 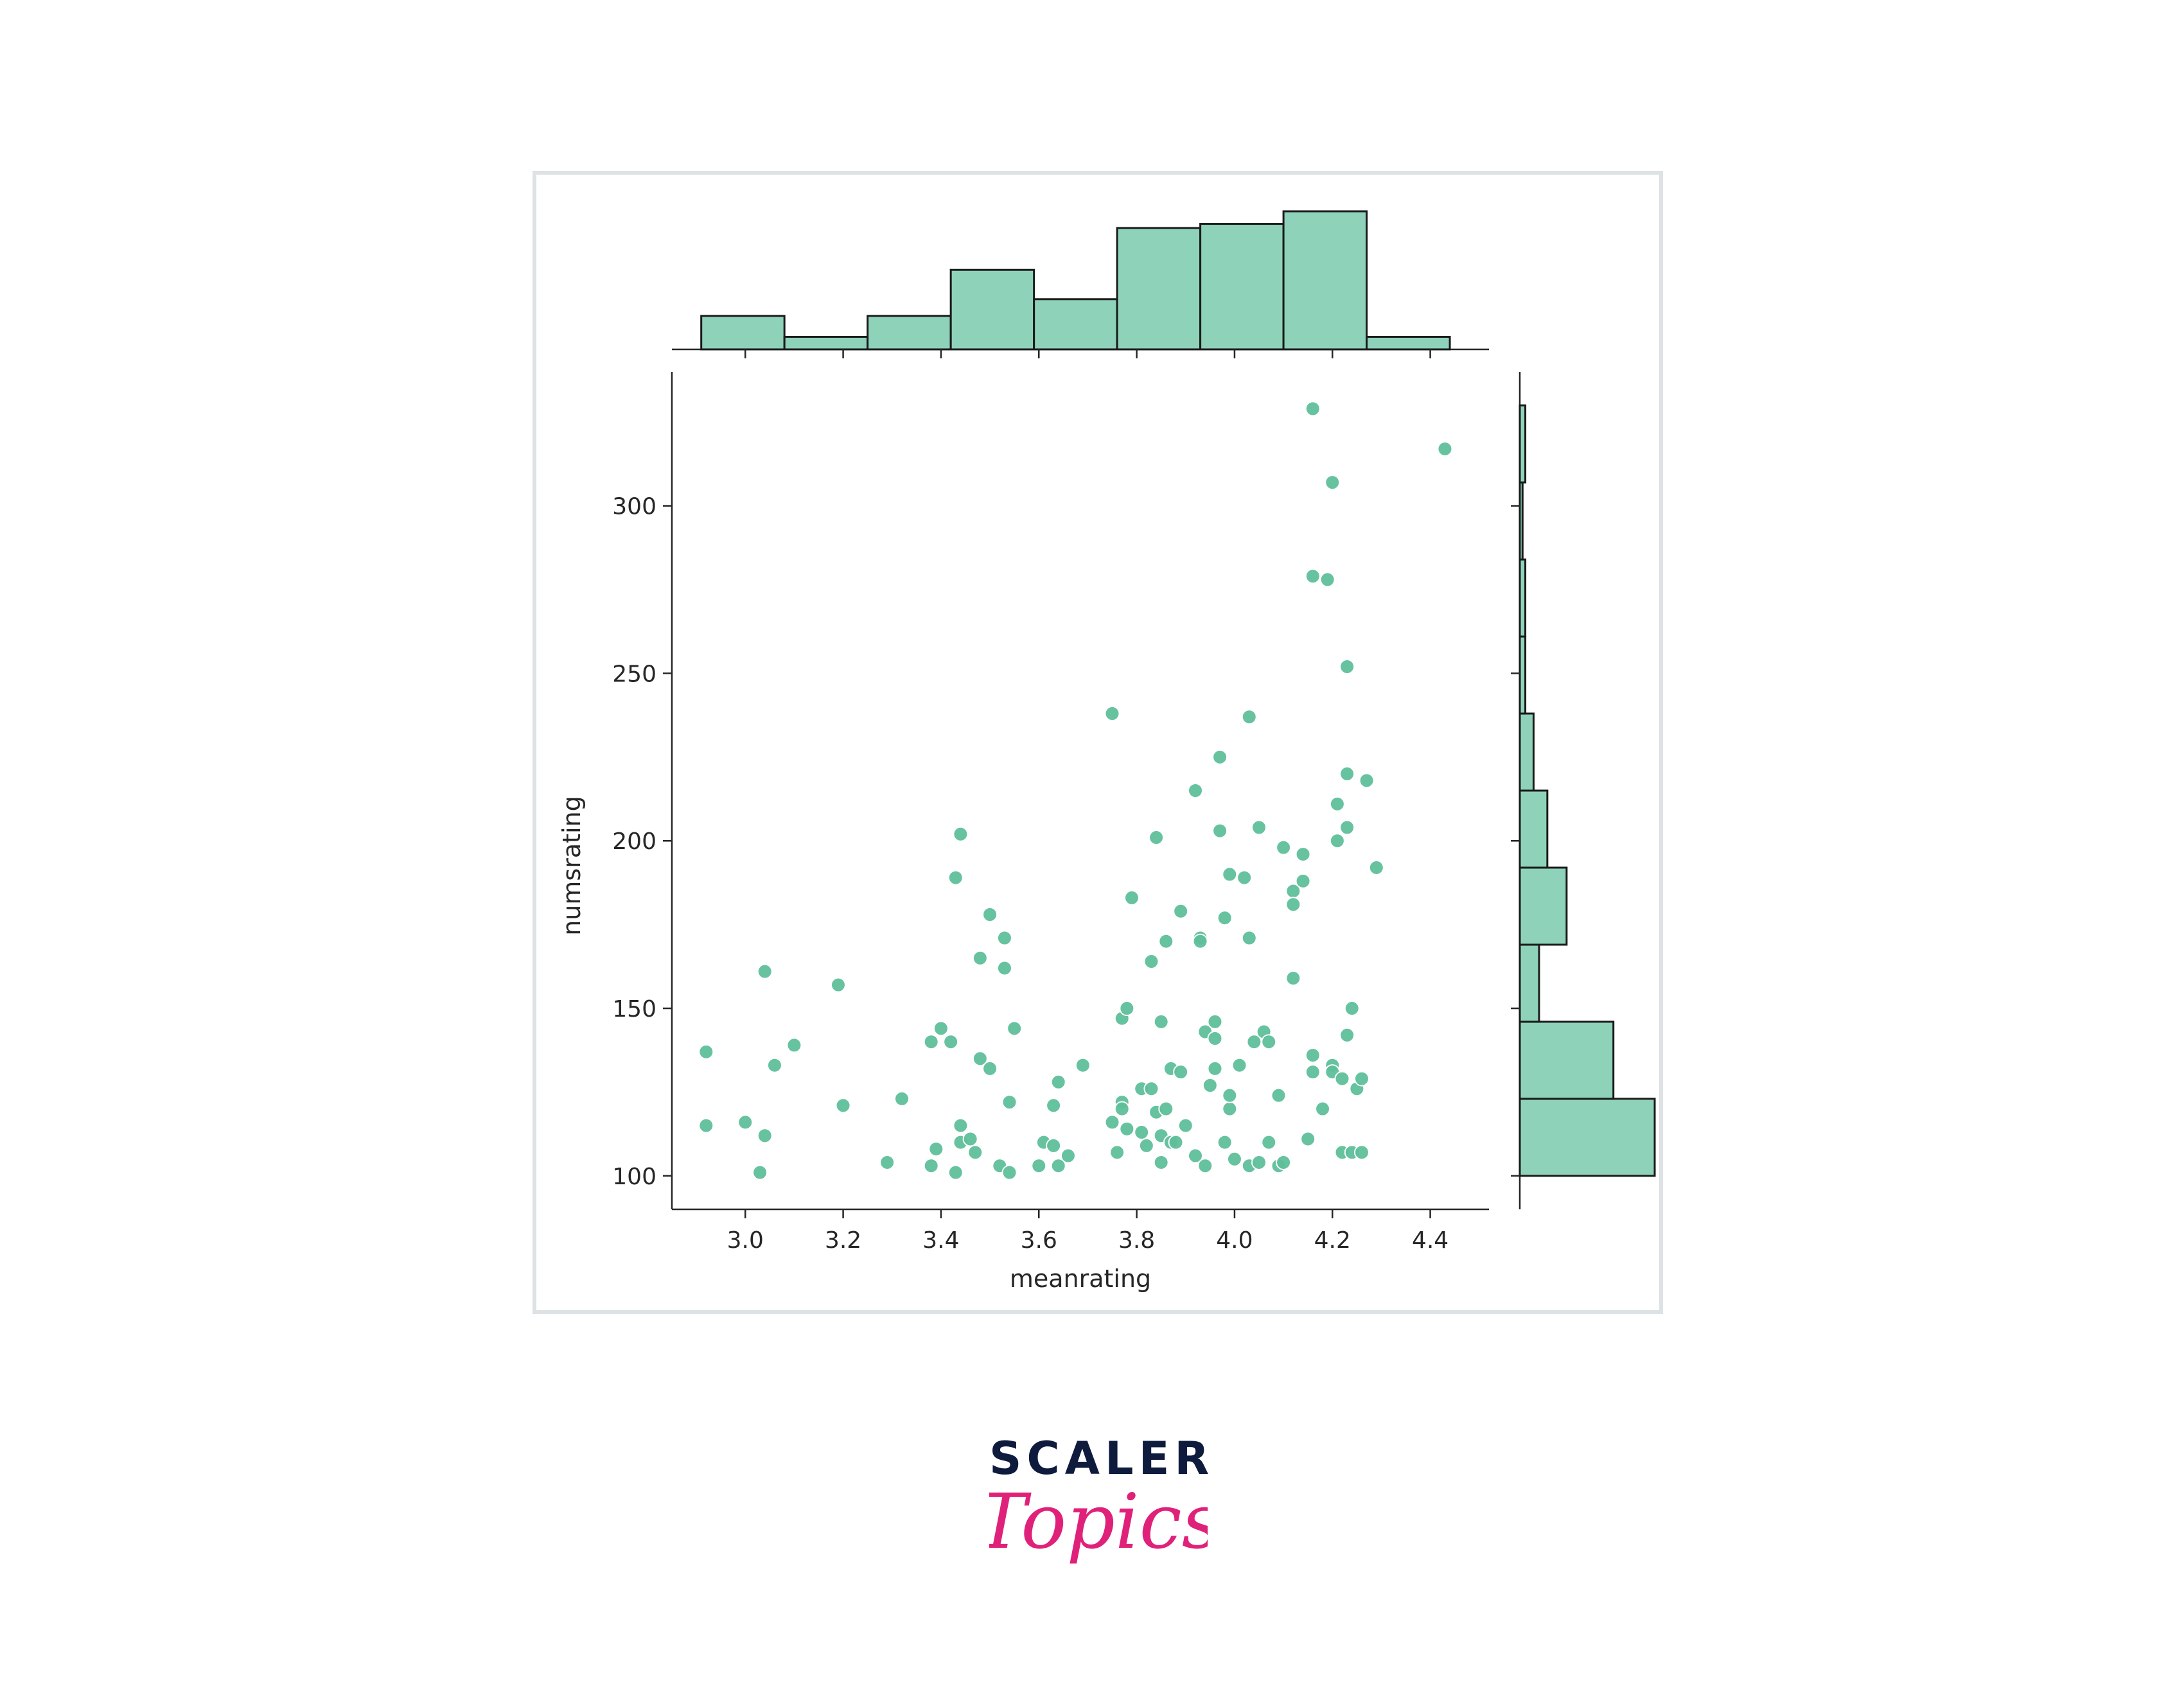 What do you see at coordinates (1102, 1512) in the screenshot?
I see `scaler-topics-logo: SCALER Topics` at bounding box center [1102, 1512].